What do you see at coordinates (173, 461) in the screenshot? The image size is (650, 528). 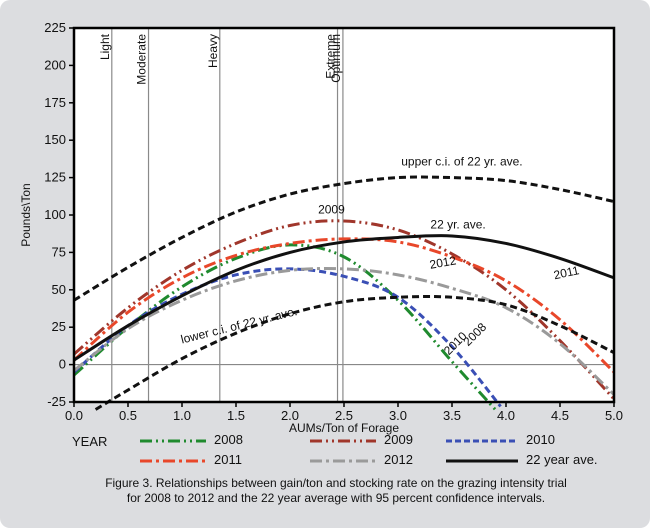 I see `legend-swatch-2011` at bounding box center [173, 461].